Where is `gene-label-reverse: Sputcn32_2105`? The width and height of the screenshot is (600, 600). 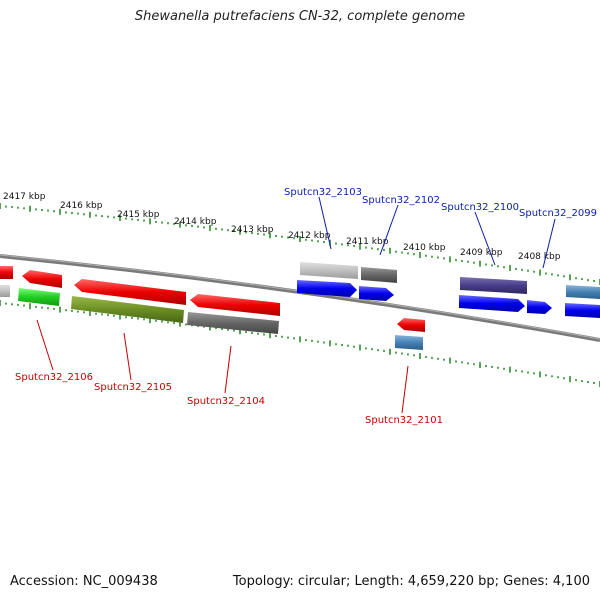 gene-label-reverse: Sputcn32_2105 is located at coordinates (133, 387).